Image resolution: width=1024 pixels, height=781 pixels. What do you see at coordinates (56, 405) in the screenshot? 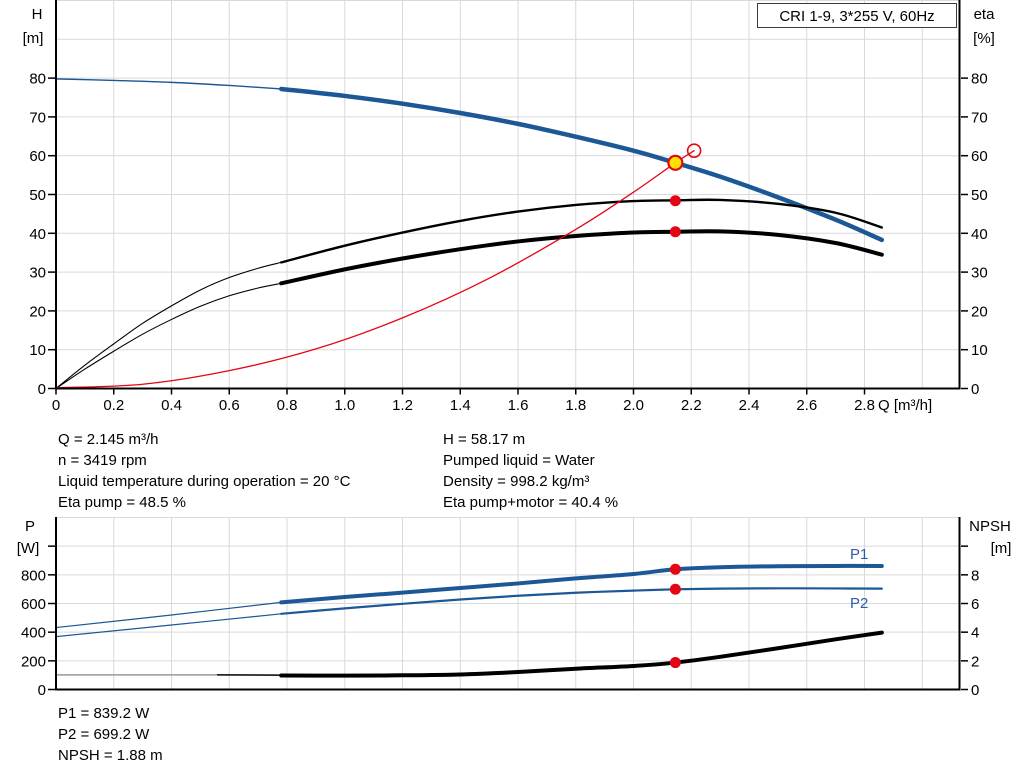
I see `x-tick-label: 0` at bounding box center [56, 405].